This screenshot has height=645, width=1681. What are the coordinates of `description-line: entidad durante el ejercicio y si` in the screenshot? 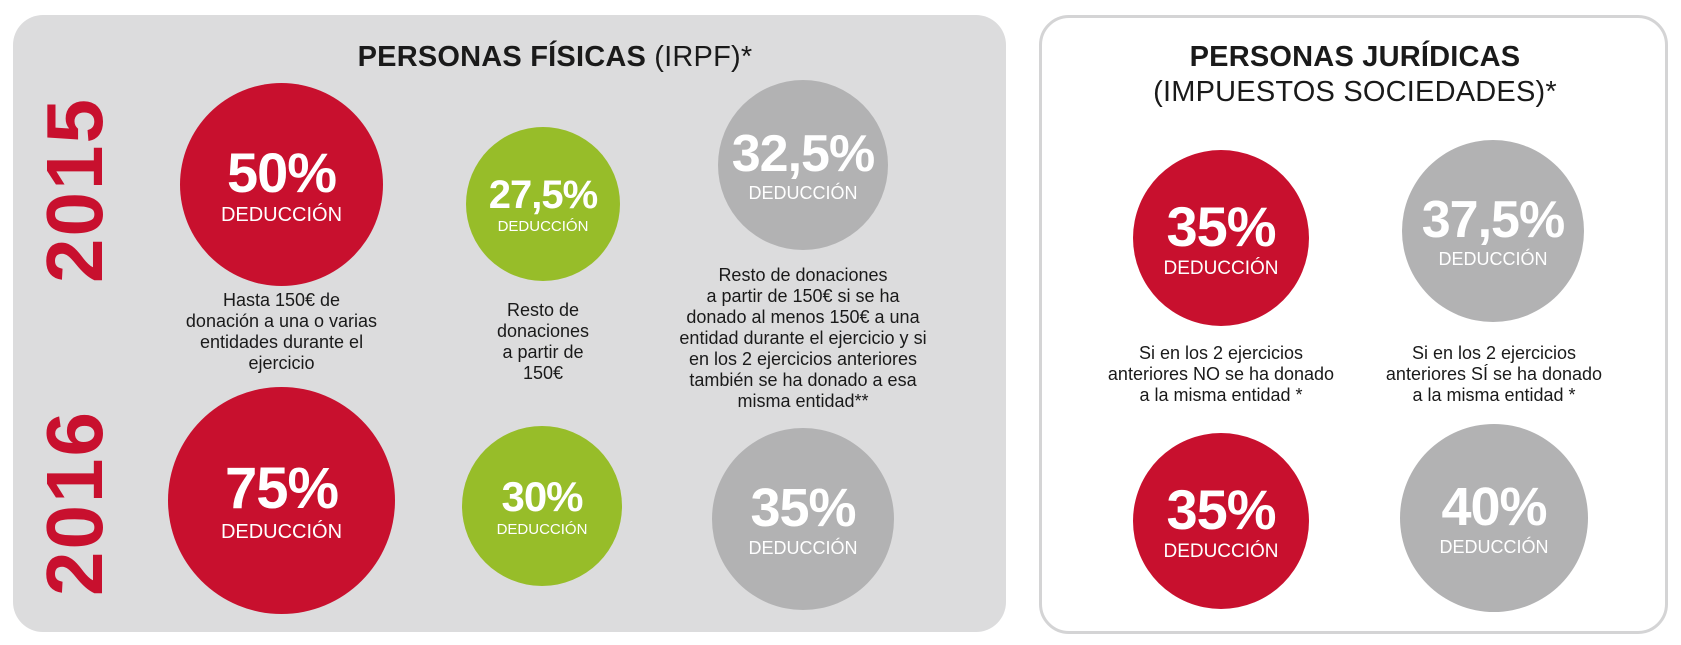 It's located at (803, 338).